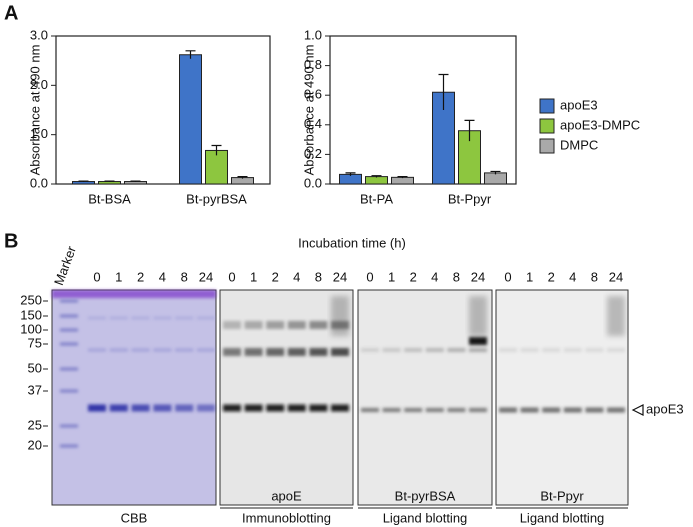 This screenshot has height=527, width=693. I want to click on marker-label: Marker, so click(65, 265).